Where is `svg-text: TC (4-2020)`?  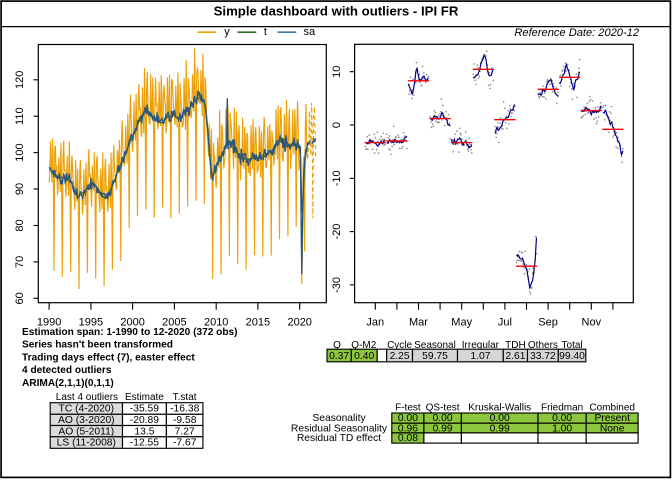
svg-text: TC (4-2020) is located at coordinates (87, 409).